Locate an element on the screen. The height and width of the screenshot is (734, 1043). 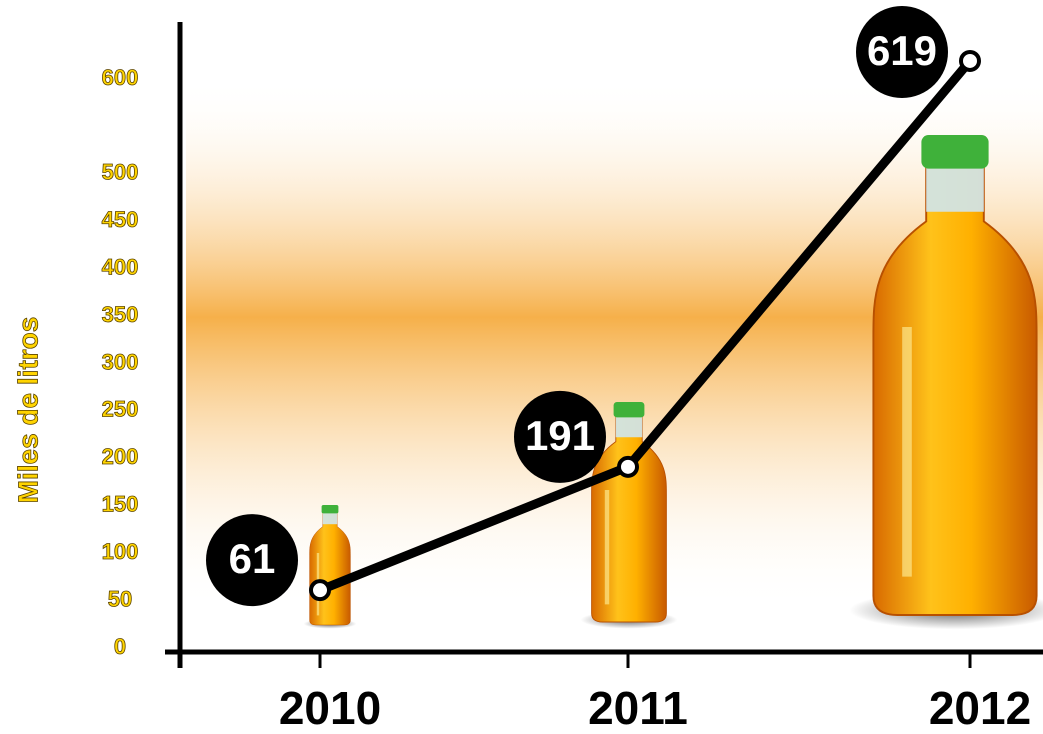
value-label: 191 is located at coordinates (560, 435).